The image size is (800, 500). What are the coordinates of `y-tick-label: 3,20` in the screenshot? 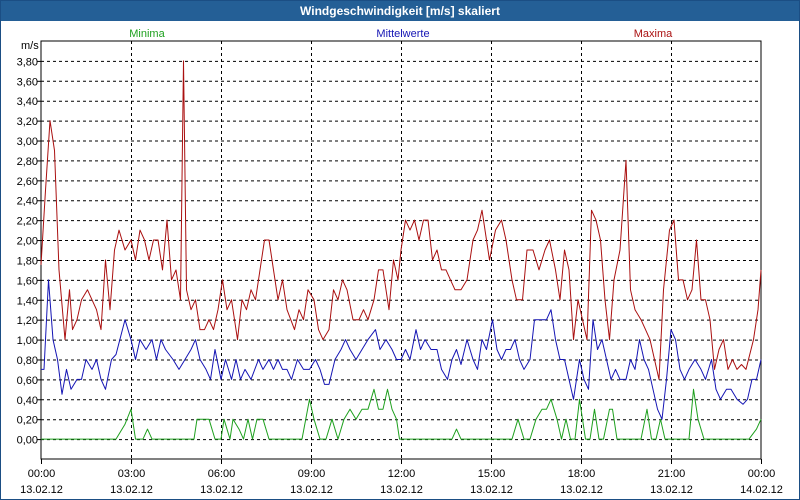 It's located at (27, 122).